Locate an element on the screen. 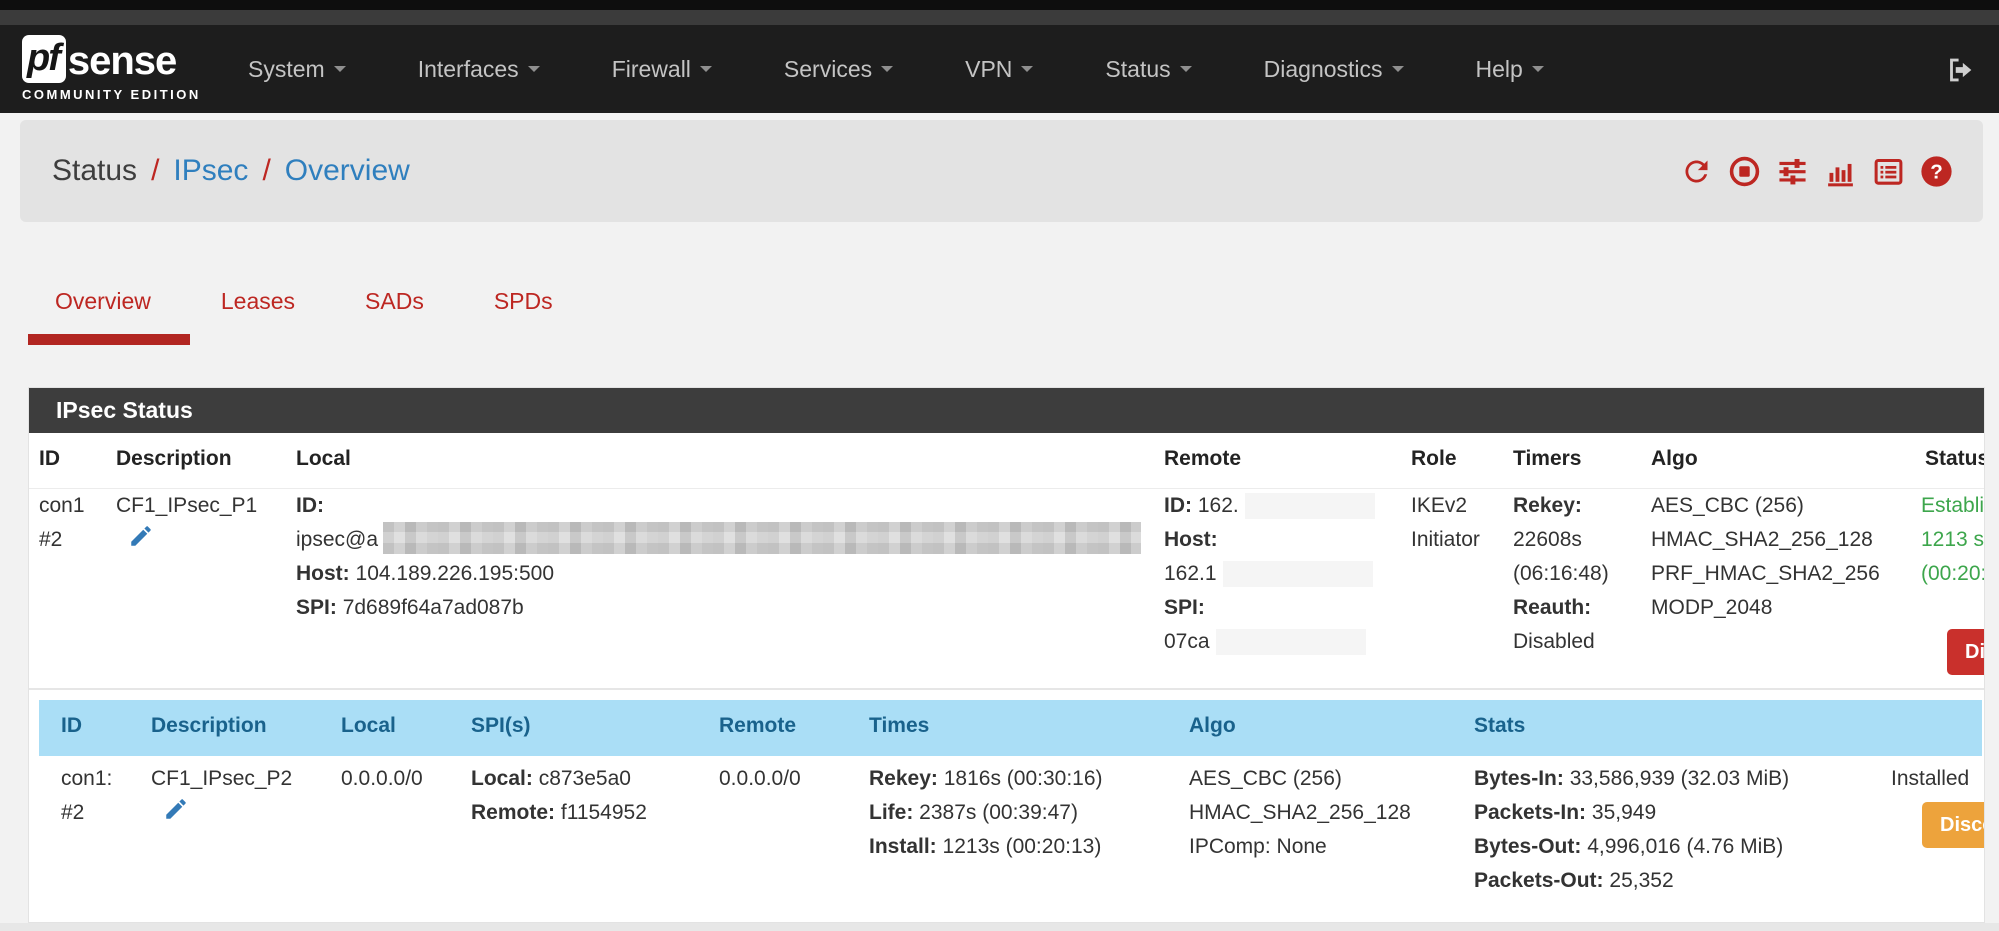  tab-leases: Leases is located at coordinates (258, 301).